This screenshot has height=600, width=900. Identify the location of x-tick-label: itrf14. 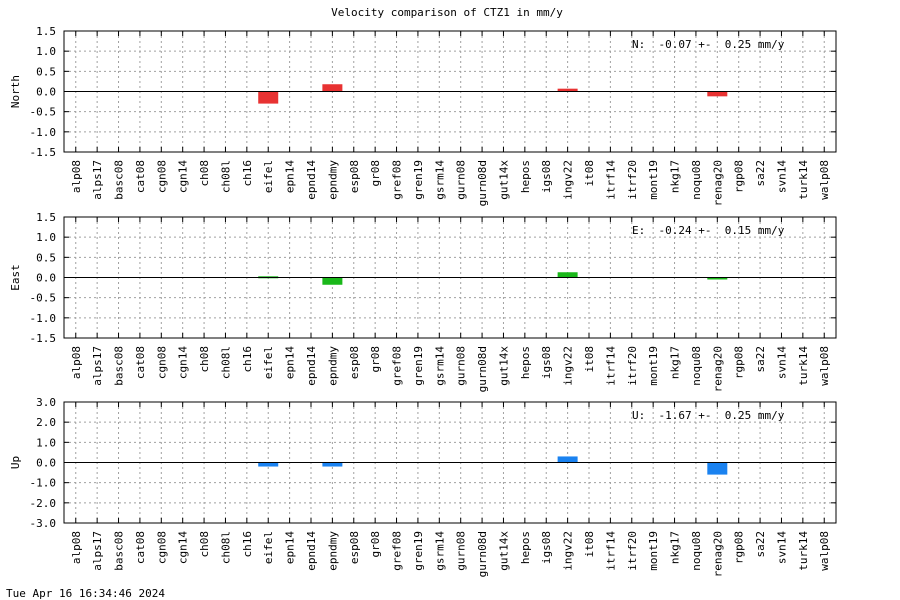
(610, 366).